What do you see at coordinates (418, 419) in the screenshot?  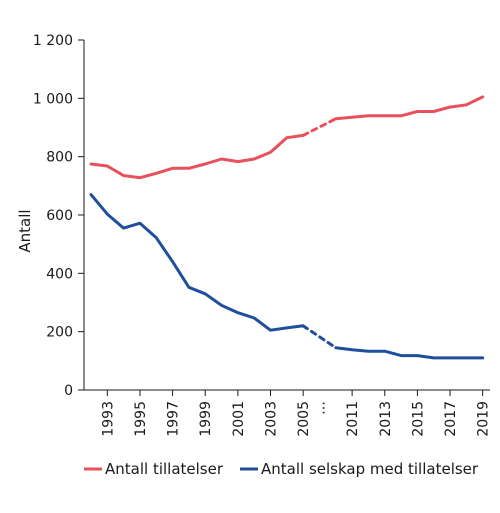 I see `x-tick-label: 2015` at bounding box center [418, 419].